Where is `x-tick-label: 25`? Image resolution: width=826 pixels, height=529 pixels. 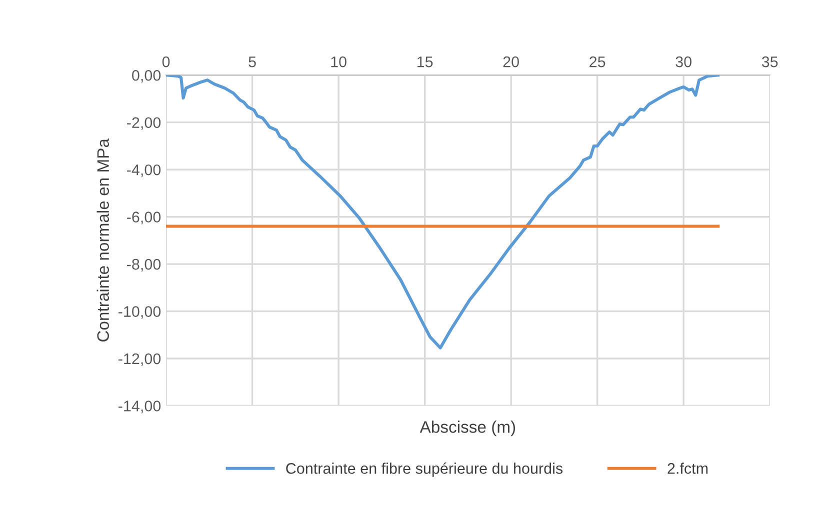 x-tick-label: 25 is located at coordinates (598, 62).